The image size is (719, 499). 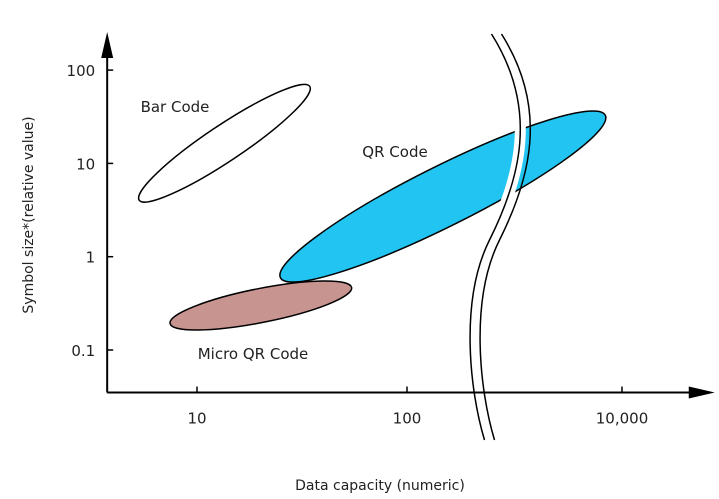 I want to click on x-tick-label: 100, so click(x=407, y=419).